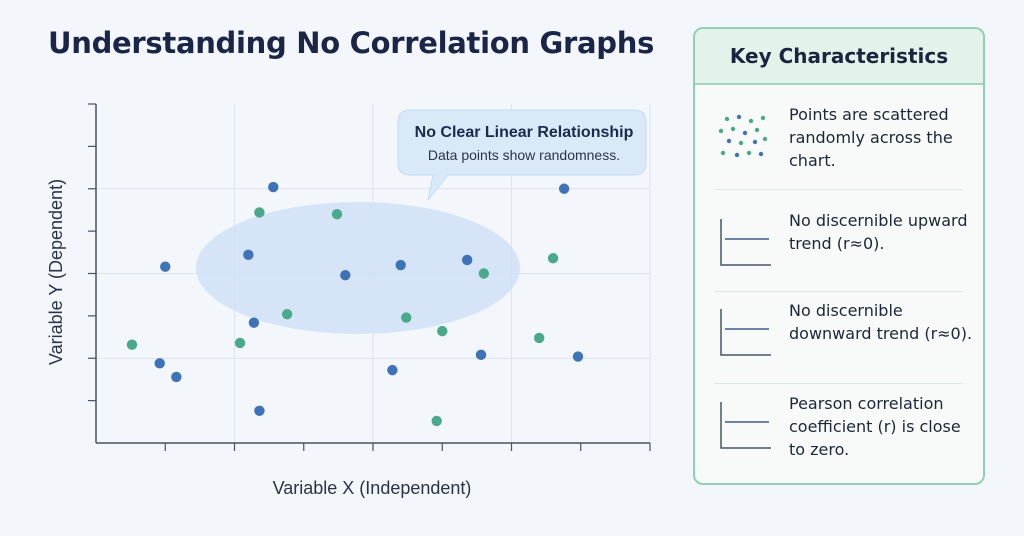  What do you see at coordinates (878, 232) in the screenshot?
I see `characteristic-text: No discernible upward trend (r≈0).` at bounding box center [878, 232].